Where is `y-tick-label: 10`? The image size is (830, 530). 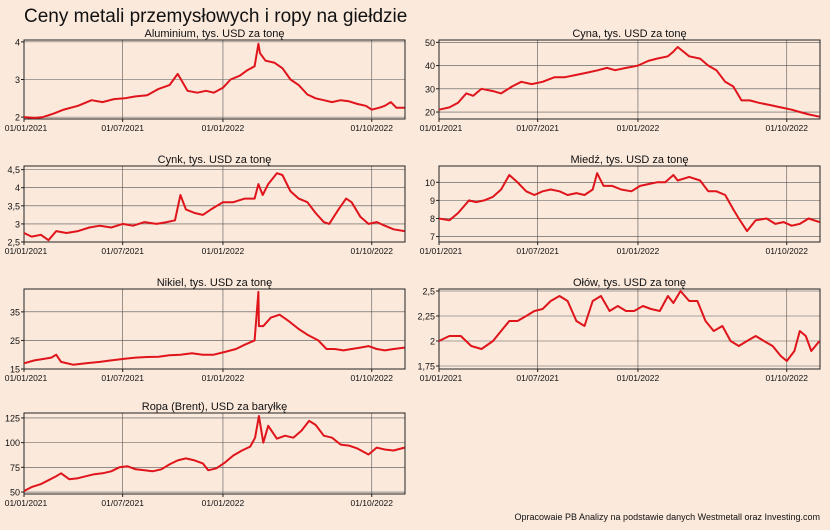 y-tick-label: 10 is located at coordinates (430, 183).